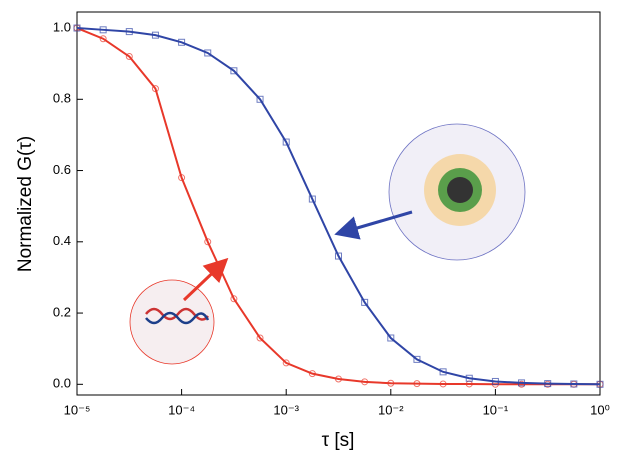 The height and width of the screenshot is (458, 619). What do you see at coordinates (391, 409) in the screenshot?
I see `x-tick-label: 10⁻²` at bounding box center [391, 409].